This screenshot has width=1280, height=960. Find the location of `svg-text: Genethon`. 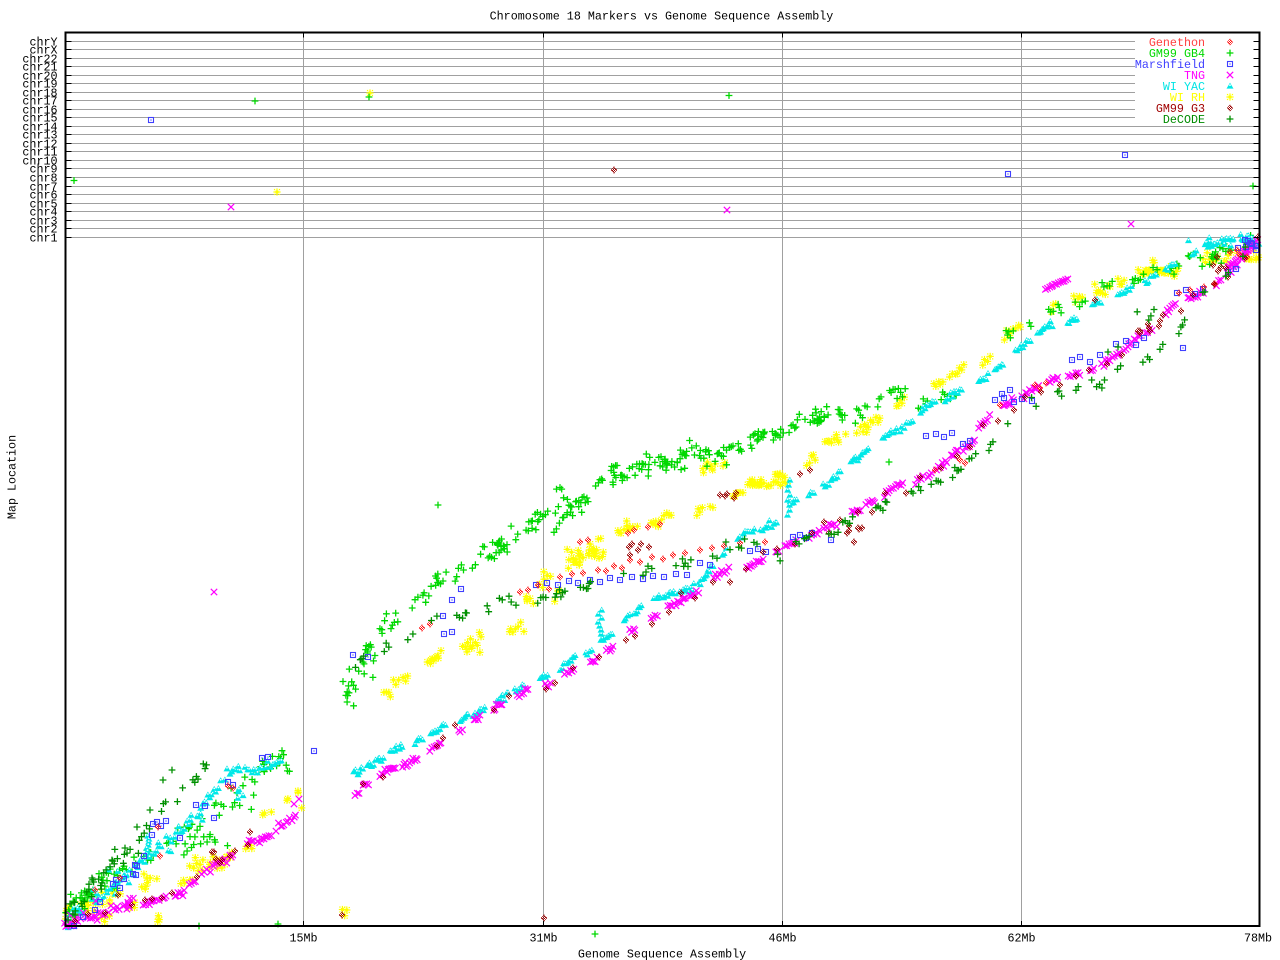

svg-text: Genethon is located at coordinates (1177, 43).